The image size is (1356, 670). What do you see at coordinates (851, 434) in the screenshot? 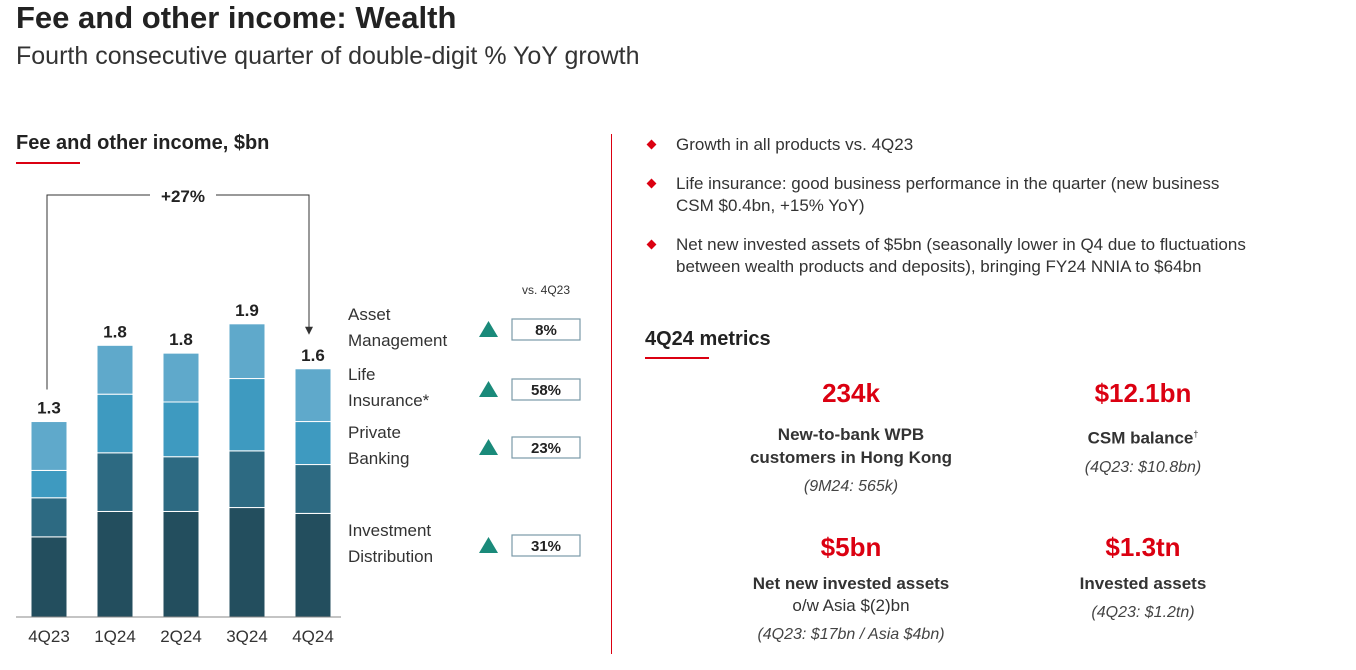
I see `metric-label-line: New-to-bank WPB` at bounding box center [851, 434].